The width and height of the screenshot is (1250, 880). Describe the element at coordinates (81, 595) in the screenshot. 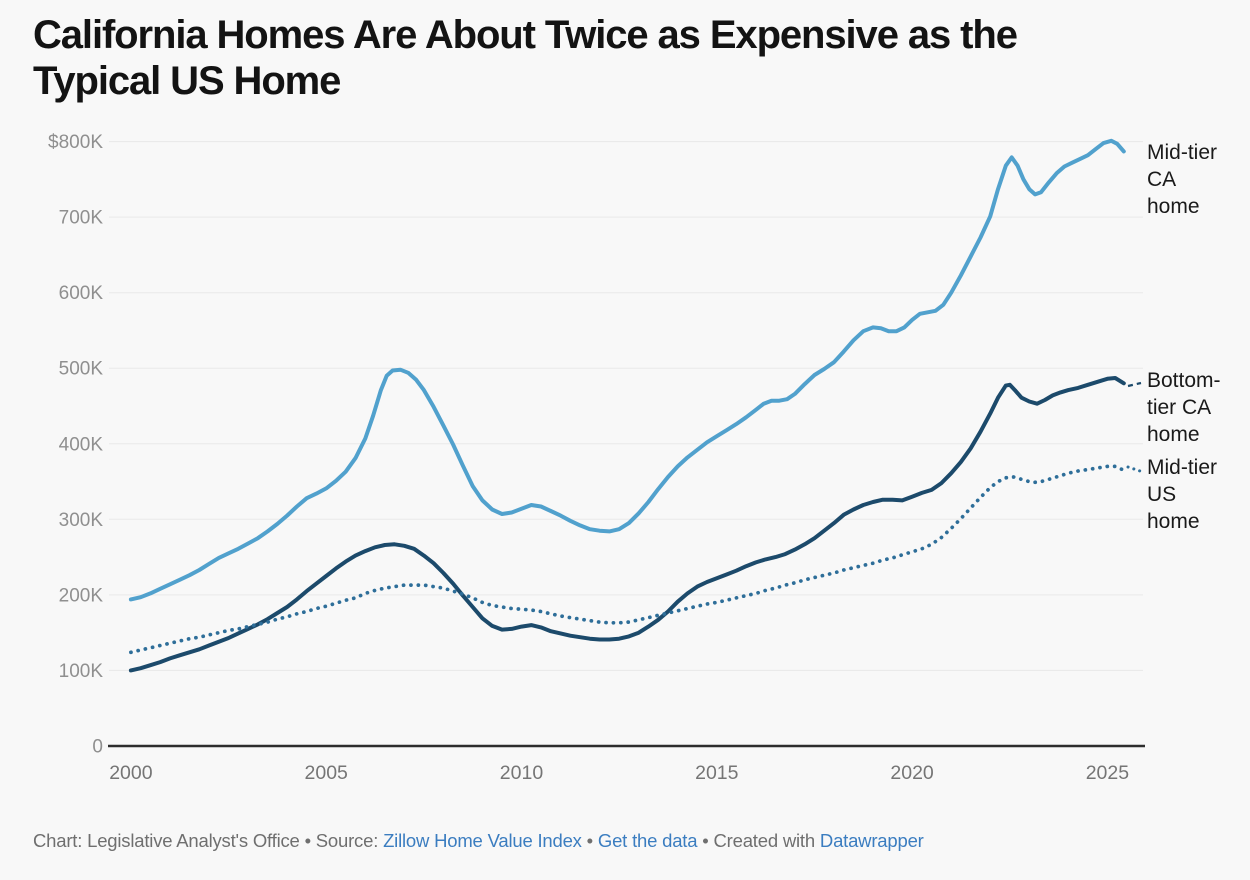

I see `y-tick-label-200: 200K` at that location.